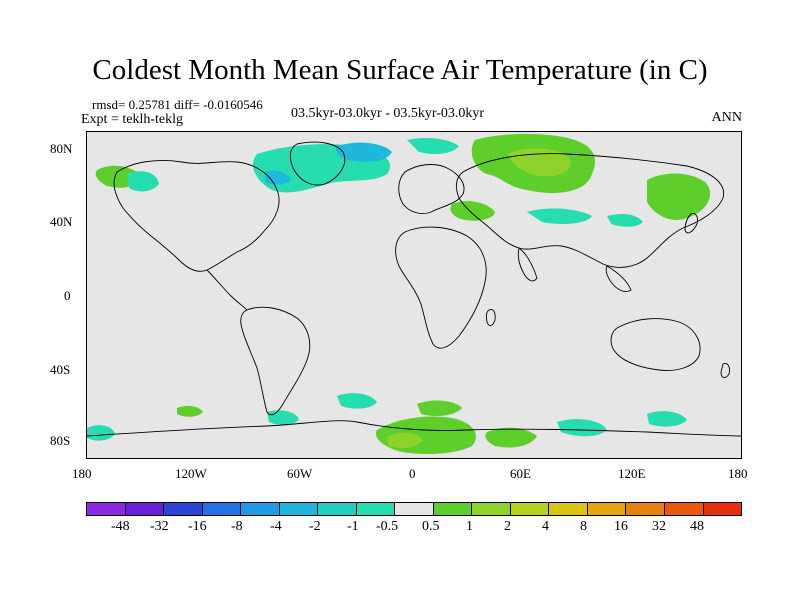 Image resolution: width=800 pixels, height=600 pixels. Describe the element at coordinates (67, 295) in the screenshot. I see `lat-label-0: 0` at that location.